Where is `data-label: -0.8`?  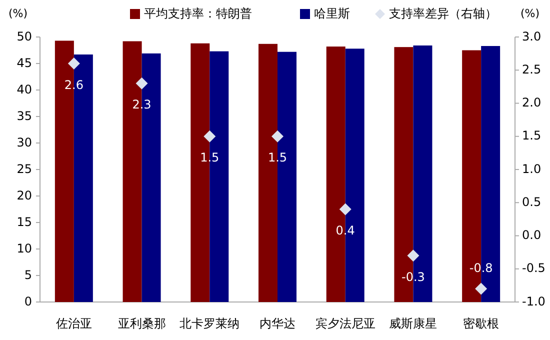
data-label: -0.8 is located at coordinates (481, 268).